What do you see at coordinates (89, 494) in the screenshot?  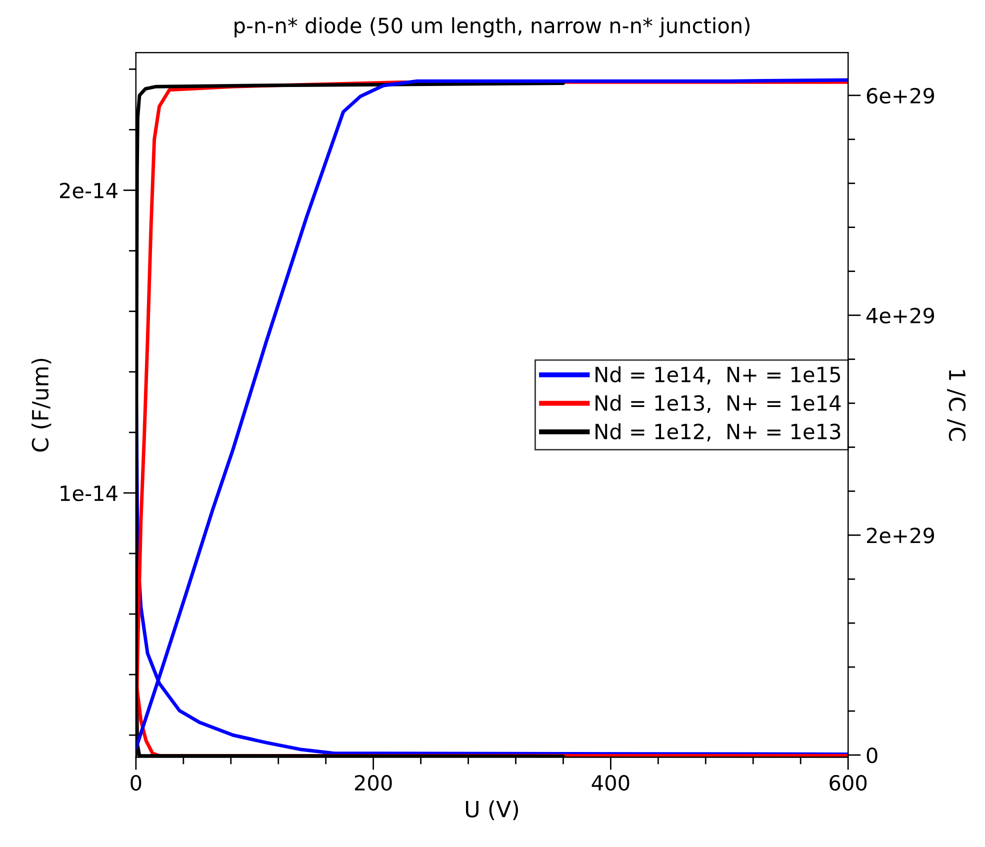 I see `y-tick-label: 1e-14` at bounding box center [89, 494].